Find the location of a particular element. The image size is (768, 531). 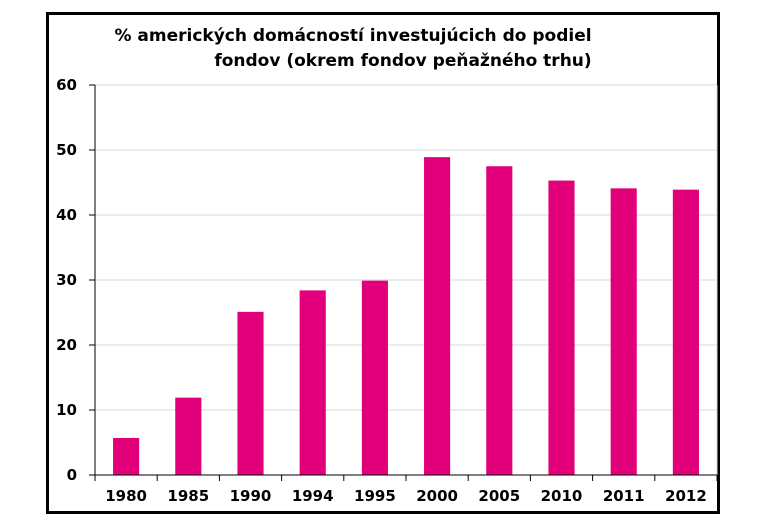

y-tick-labels: 0 10 20 30 40 50 60 is located at coordinates (66, 280).